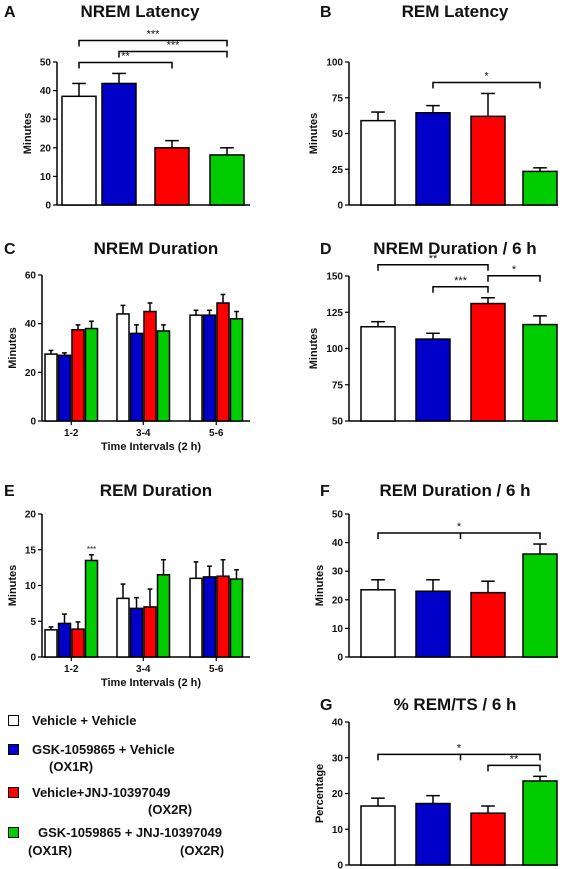 The height and width of the screenshot is (869, 567). I want to click on y-tick-label: 125, so click(334, 313).